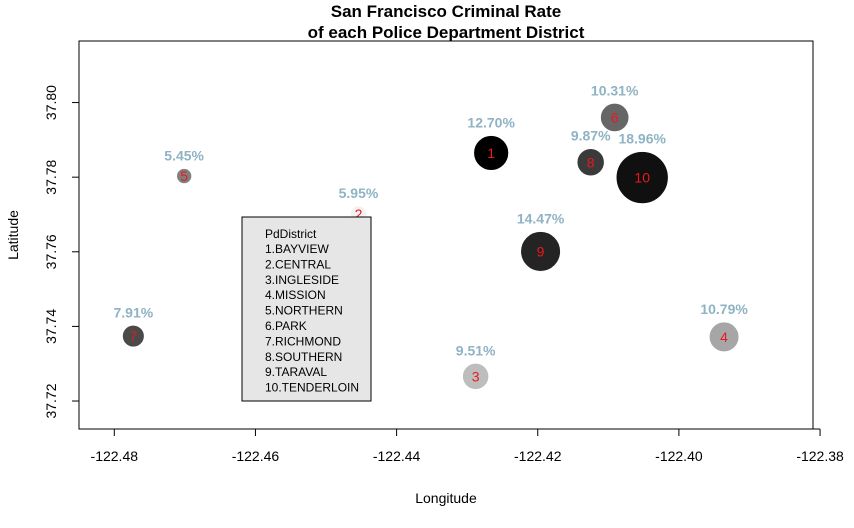 This screenshot has width=854, height=528. What do you see at coordinates (820, 456) in the screenshot?
I see `x-tick-label: -122.38` at bounding box center [820, 456].